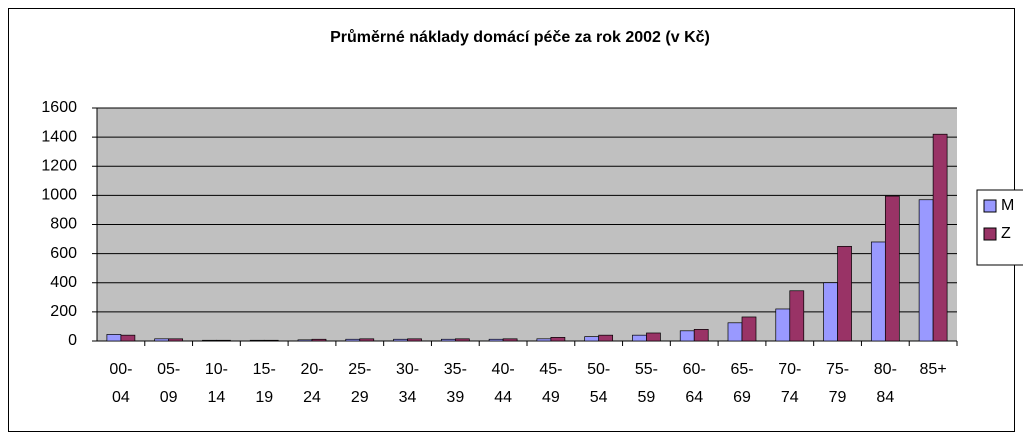 This screenshot has width=1023, height=439. I want to click on x-tick-label: 24, so click(312, 397).